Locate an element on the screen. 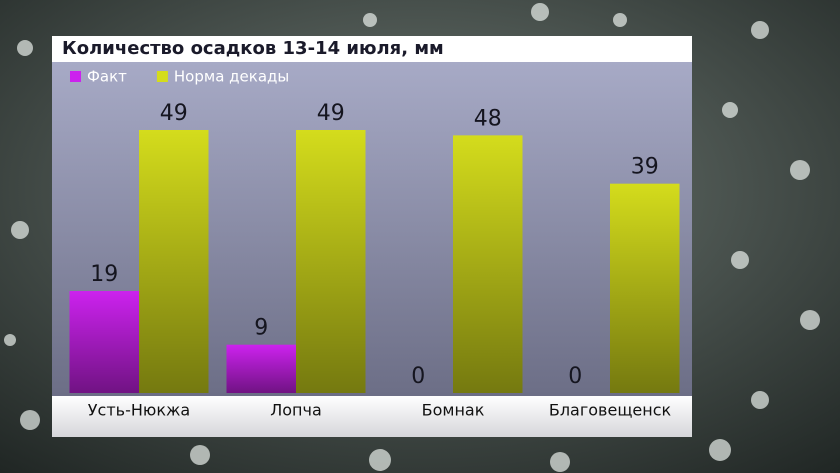  value-label: 19 is located at coordinates (104, 274).